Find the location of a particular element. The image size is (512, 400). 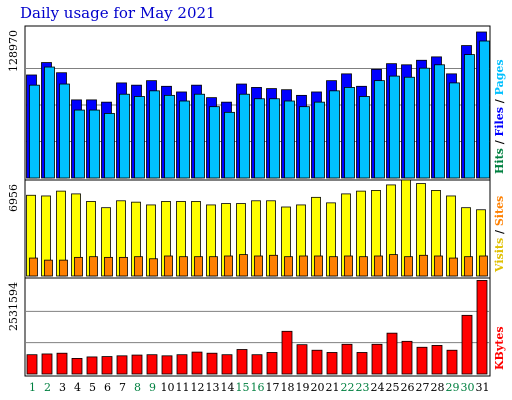

chart-title: Daily usage for May 2021 is located at coordinates (118, 13).